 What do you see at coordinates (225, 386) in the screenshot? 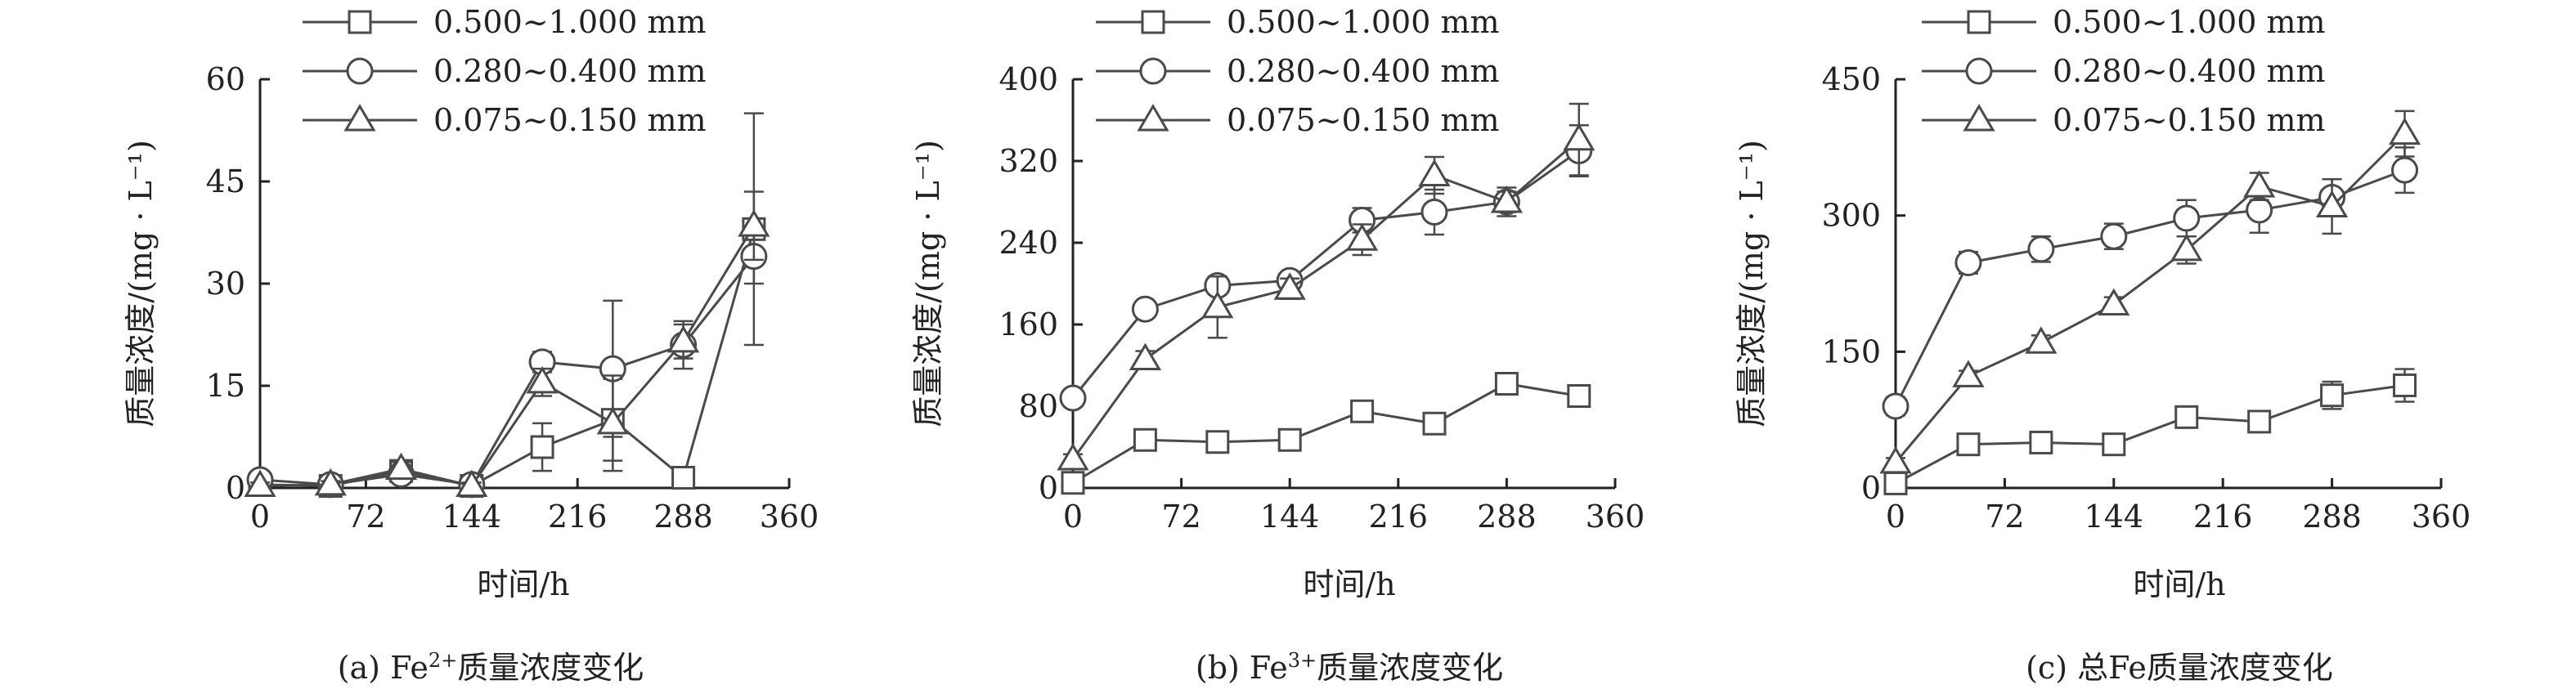
I see `y-tick-label: 15` at bounding box center [225, 386].